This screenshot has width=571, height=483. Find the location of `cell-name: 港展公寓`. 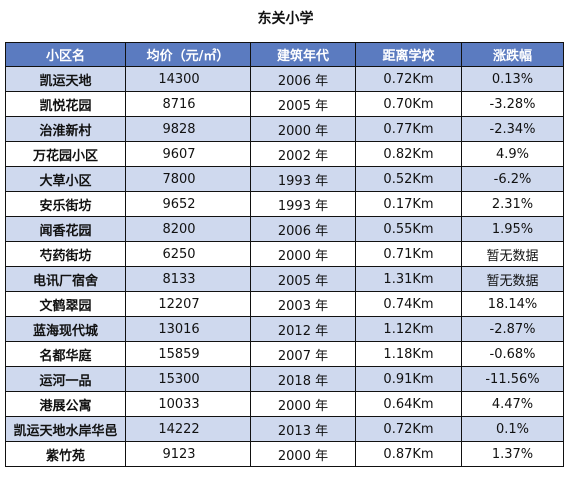

cell-name: 港展公寓 is located at coordinates (65, 404).